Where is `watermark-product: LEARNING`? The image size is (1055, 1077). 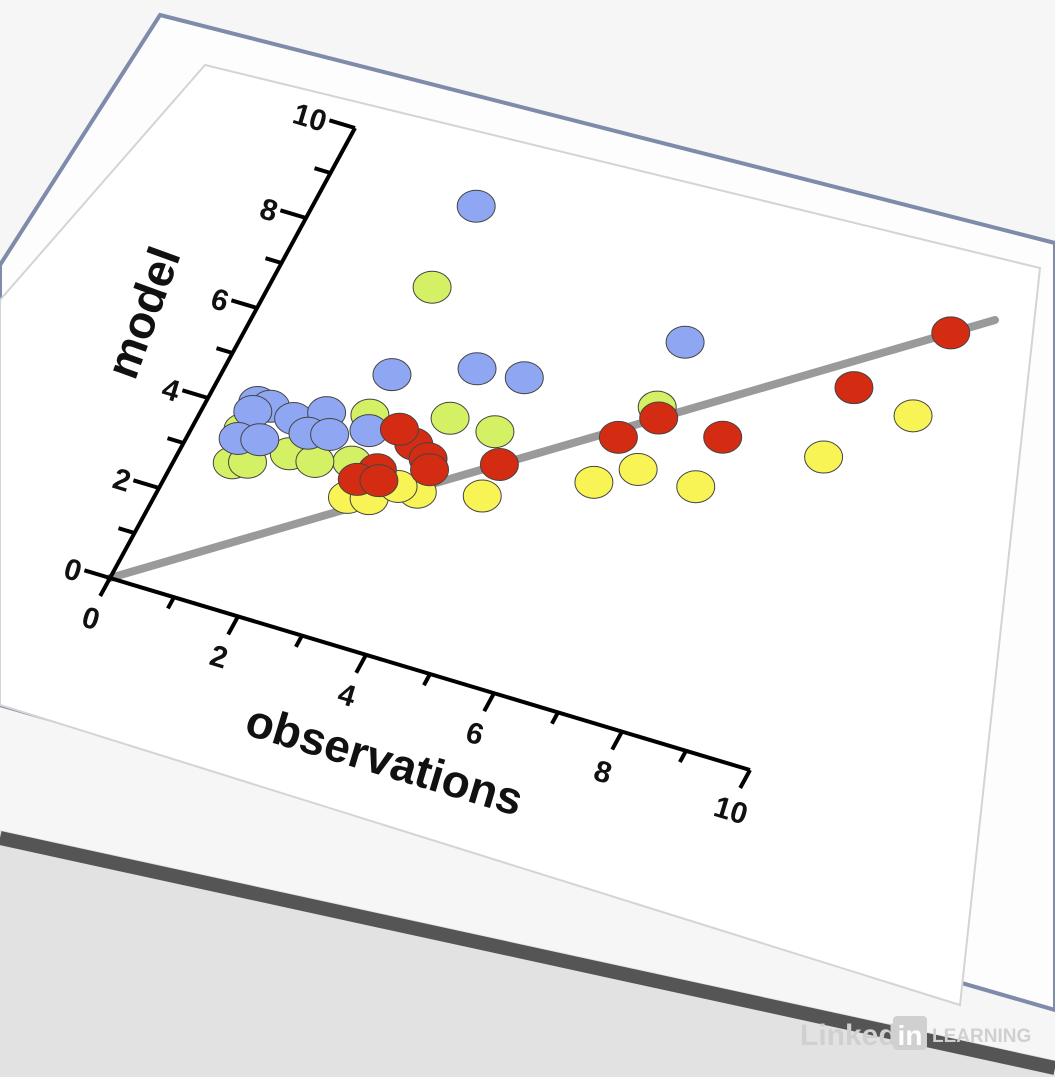 watermark-product: LEARNING is located at coordinates (981, 1036).